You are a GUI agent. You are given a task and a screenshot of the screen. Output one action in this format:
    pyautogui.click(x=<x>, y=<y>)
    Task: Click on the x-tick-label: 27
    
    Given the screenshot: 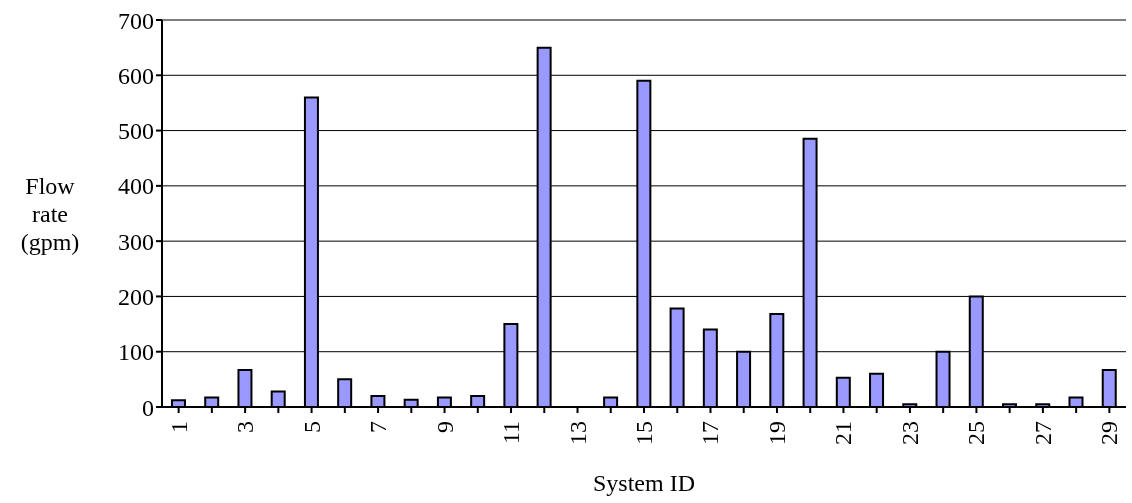 What is the action you would take?
    pyautogui.click(x=1042, y=433)
    